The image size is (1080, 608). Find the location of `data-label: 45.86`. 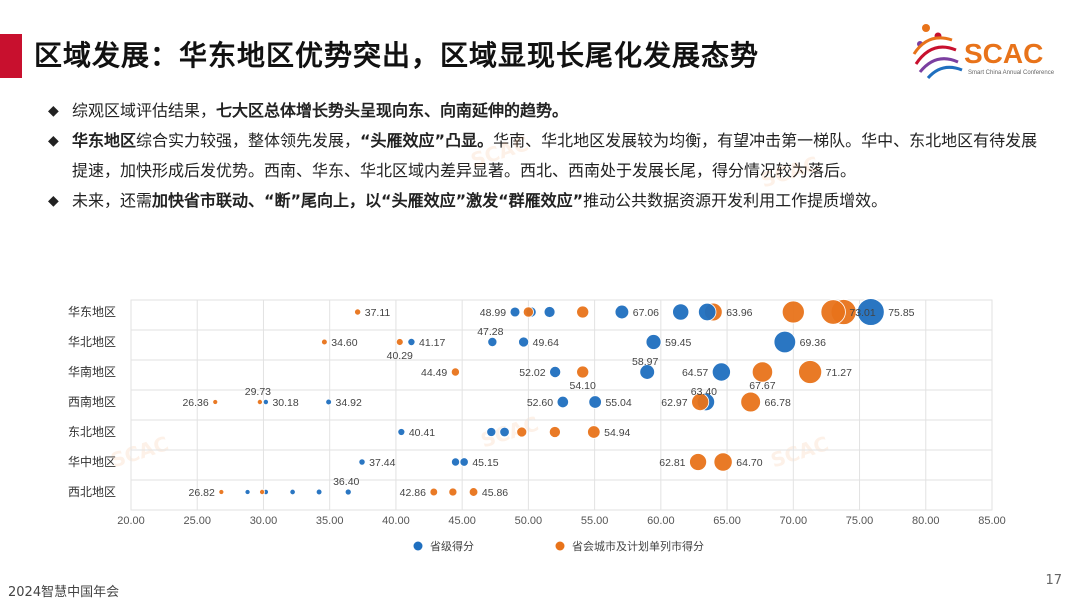

data-label: 45.86 is located at coordinates (495, 493).